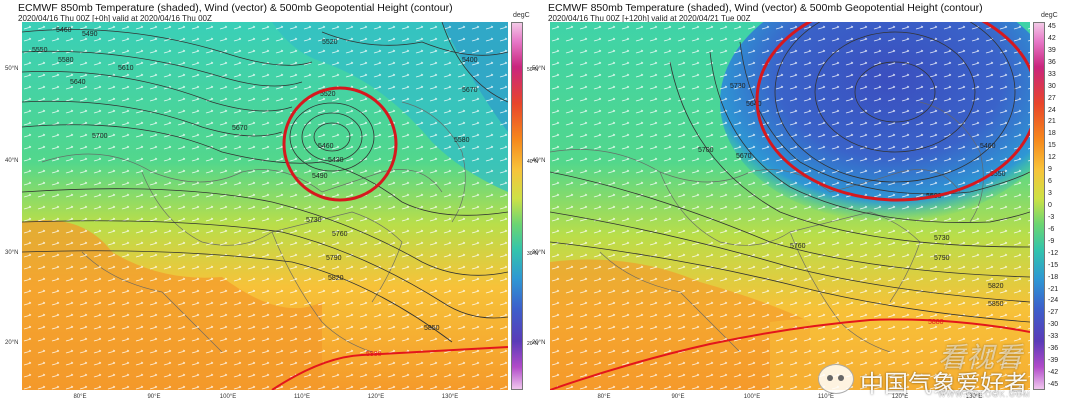 The image size is (1080, 410). I want to click on colorbar-tick: 33, so click(1052, 74).